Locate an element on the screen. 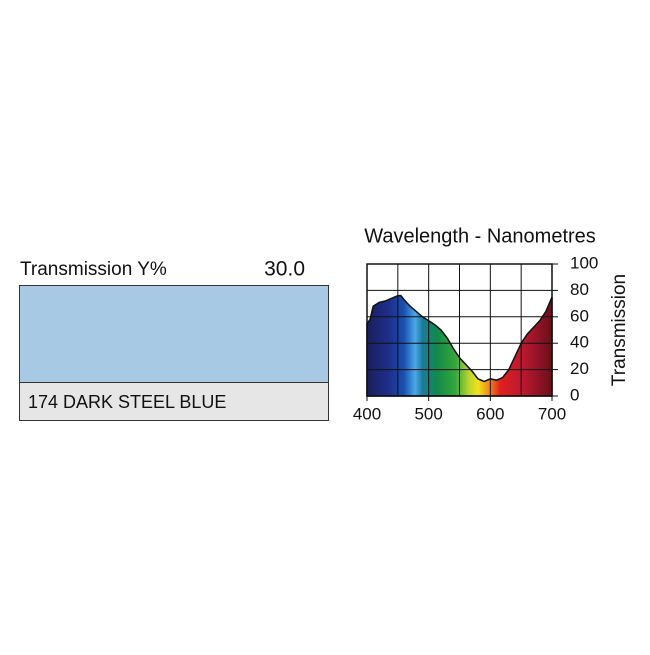  name-box is located at coordinates (174, 401).